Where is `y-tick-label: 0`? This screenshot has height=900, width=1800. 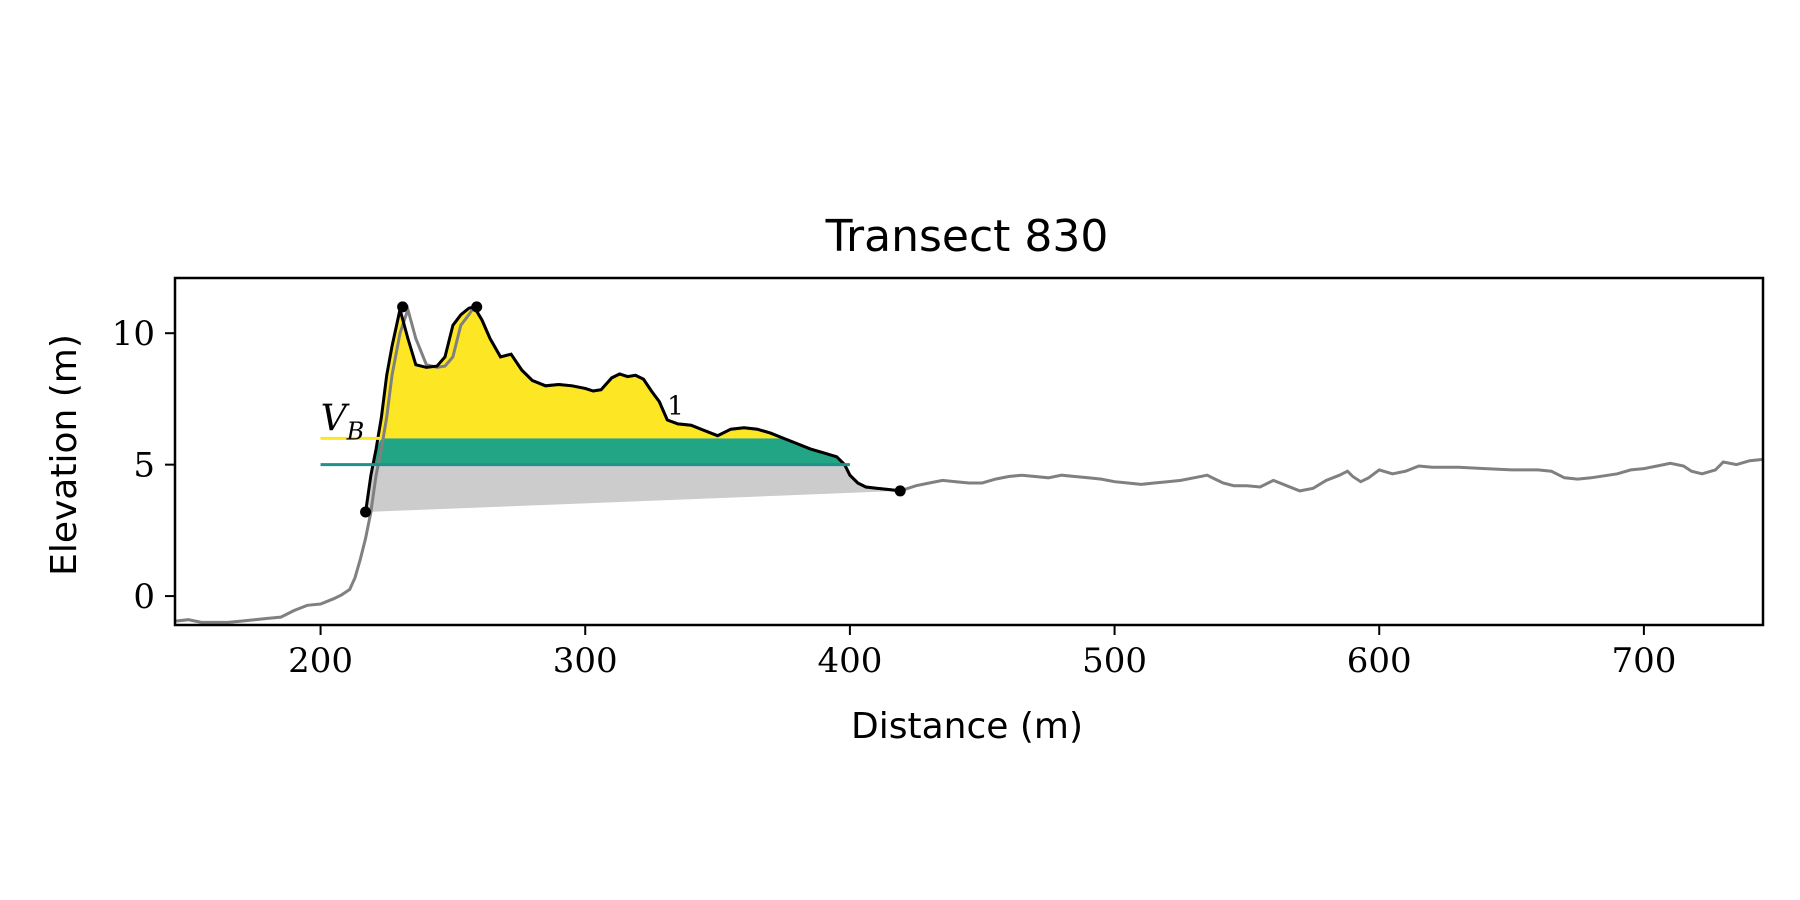 y-tick-label: 0 is located at coordinates (144, 597).